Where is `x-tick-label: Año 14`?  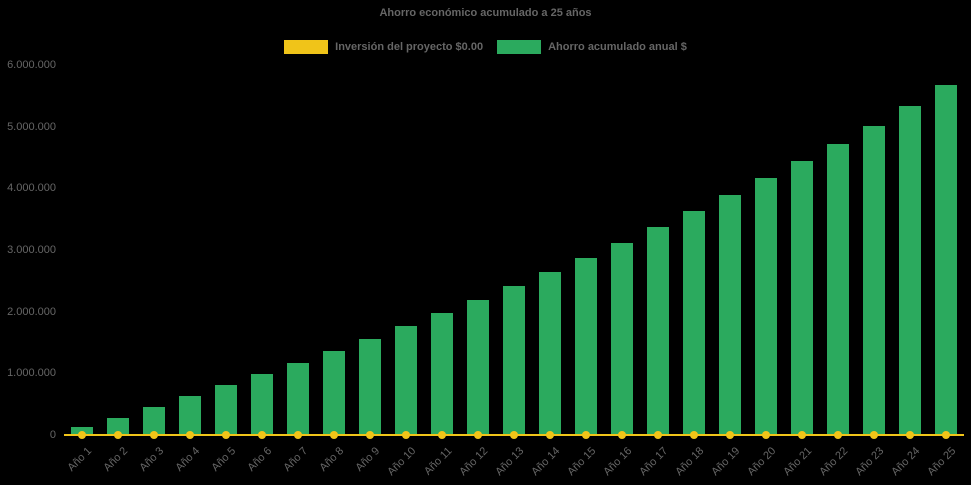 x-tick-label: Año 14 is located at coordinates (546, 462).